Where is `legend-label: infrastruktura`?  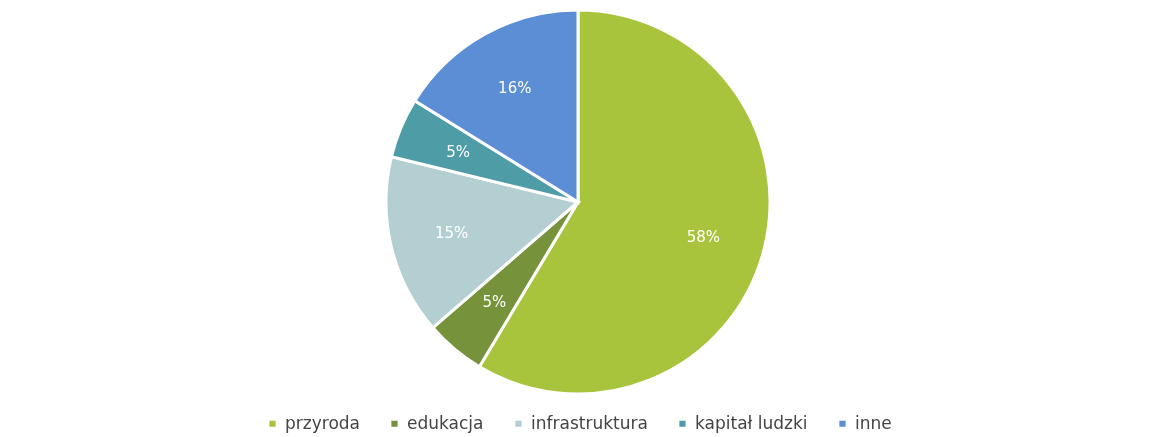
legend-label: infrastruktura is located at coordinates (589, 422).